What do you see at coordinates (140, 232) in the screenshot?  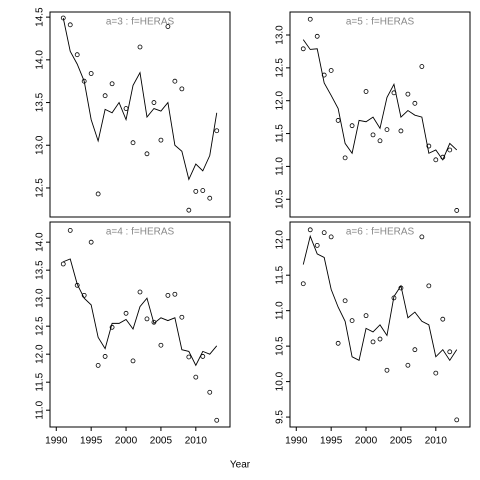 I see `panel-title: a=4 : f=HERAS` at bounding box center [140, 232].